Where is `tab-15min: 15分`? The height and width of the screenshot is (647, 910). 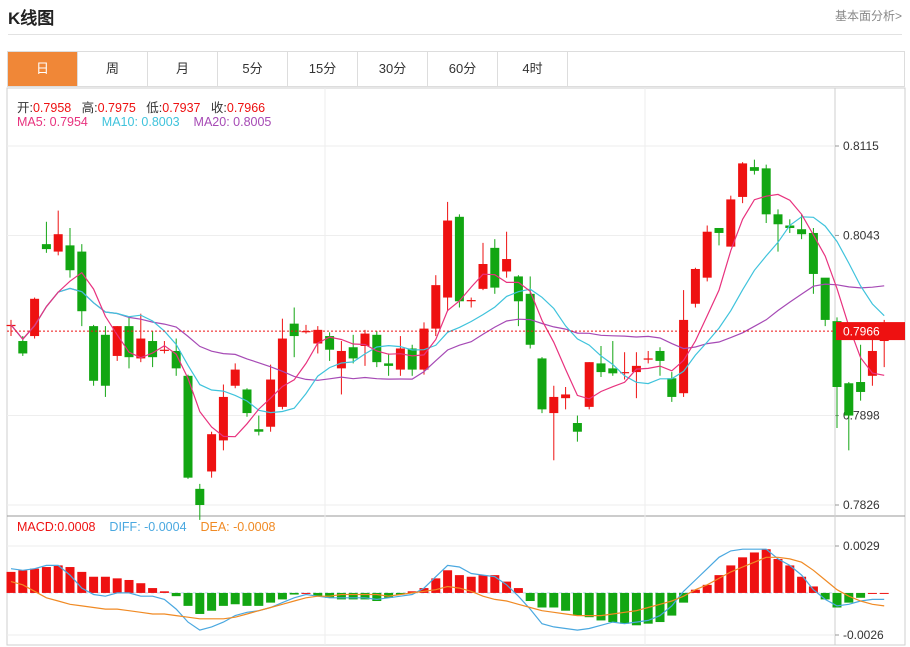 tab-15min: 15分 is located at coordinates (323, 69).